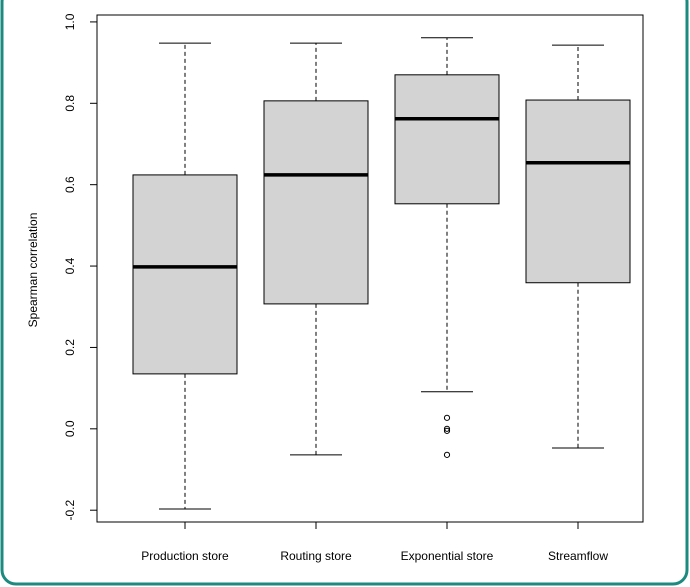  Describe the element at coordinates (70, 184) in the screenshot. I see `y-tick-label: 0.6` at that location.